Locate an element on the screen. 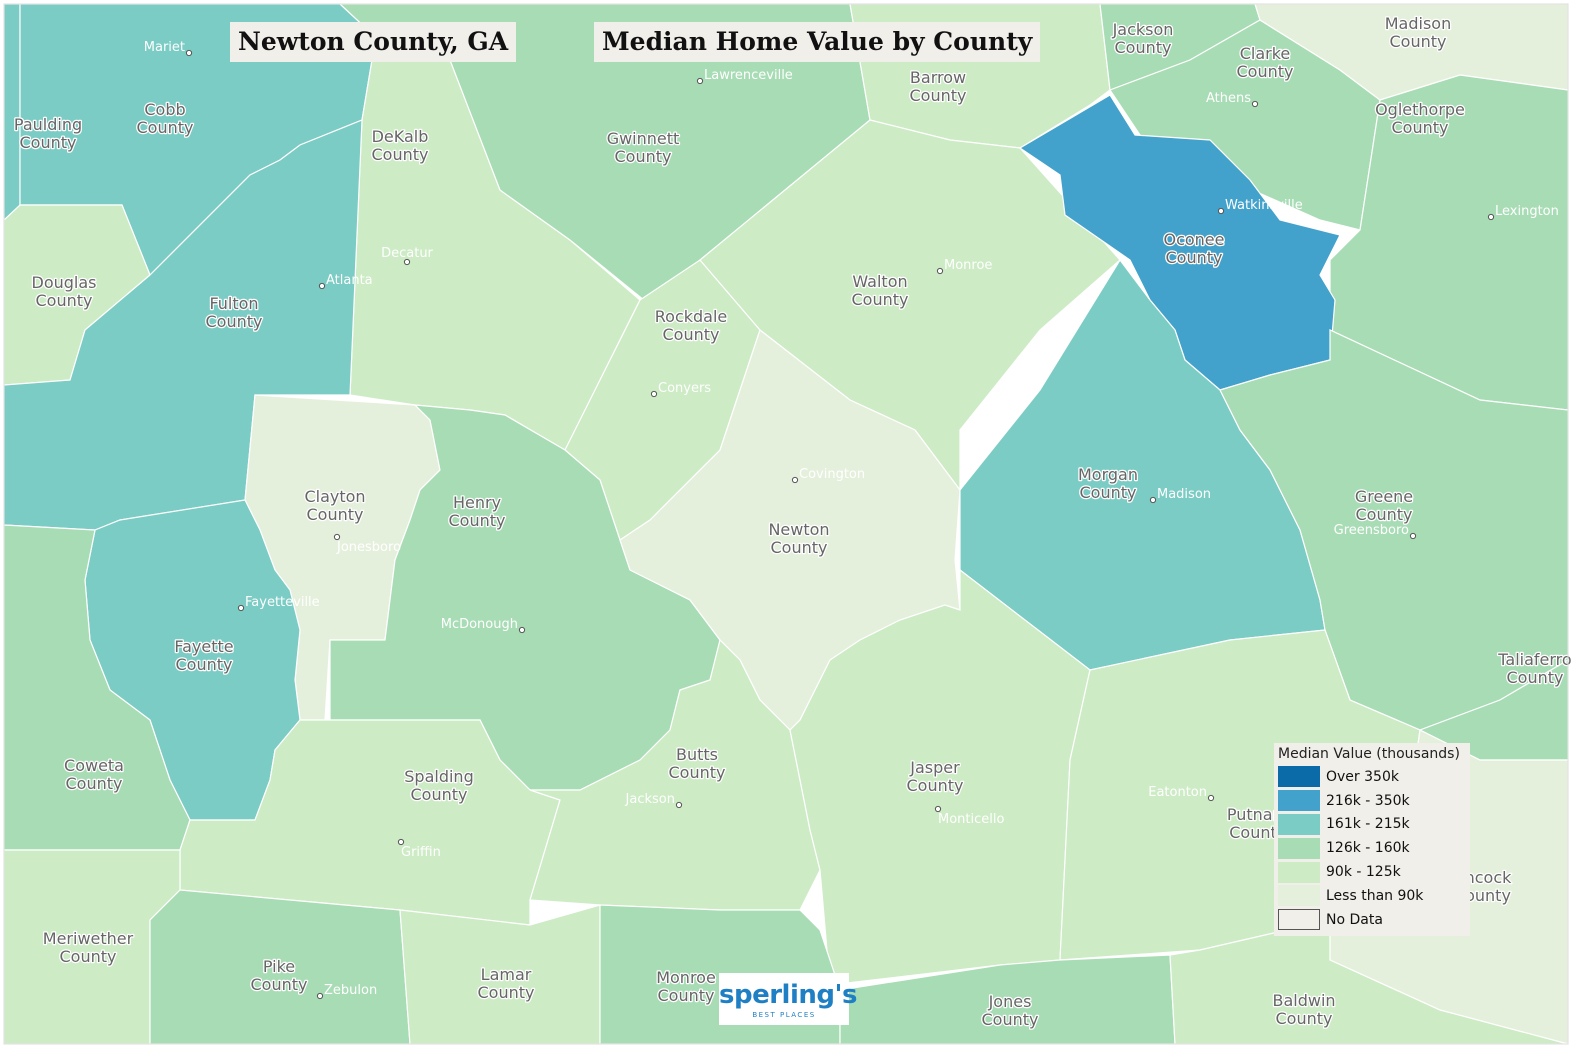  city-label-eatonton: Eatonton is located at coordinates (1177, 792).